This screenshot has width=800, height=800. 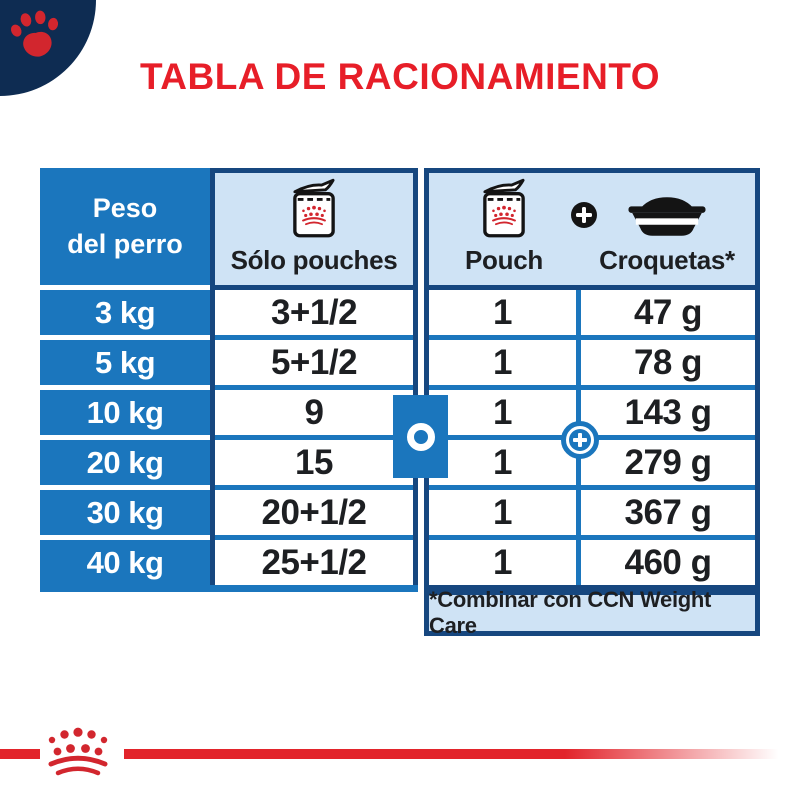 I want to click on or-ring-icon, so click(x=420, y=436).